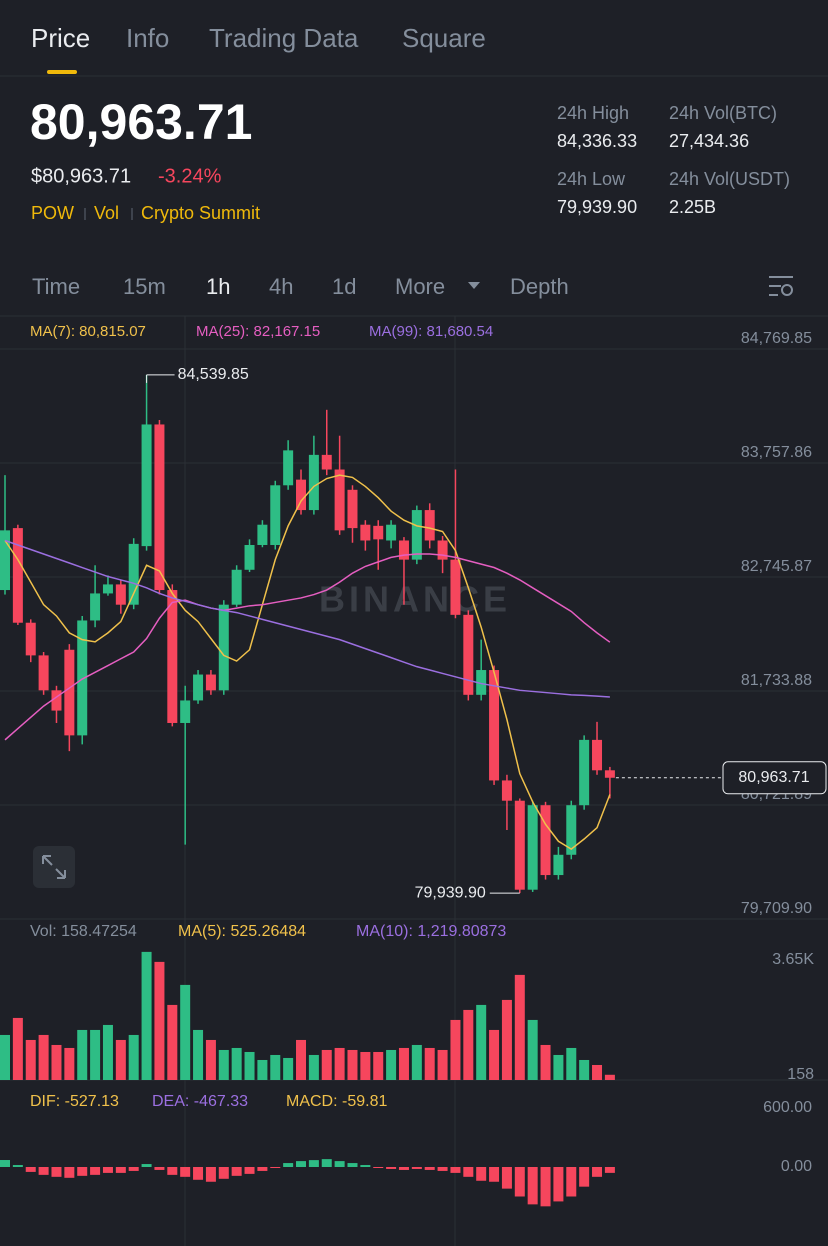 The image size is (828, 1246). Describe the element at coordinates (781, 286) in the screenshot. I see `settings-icon` at that location.